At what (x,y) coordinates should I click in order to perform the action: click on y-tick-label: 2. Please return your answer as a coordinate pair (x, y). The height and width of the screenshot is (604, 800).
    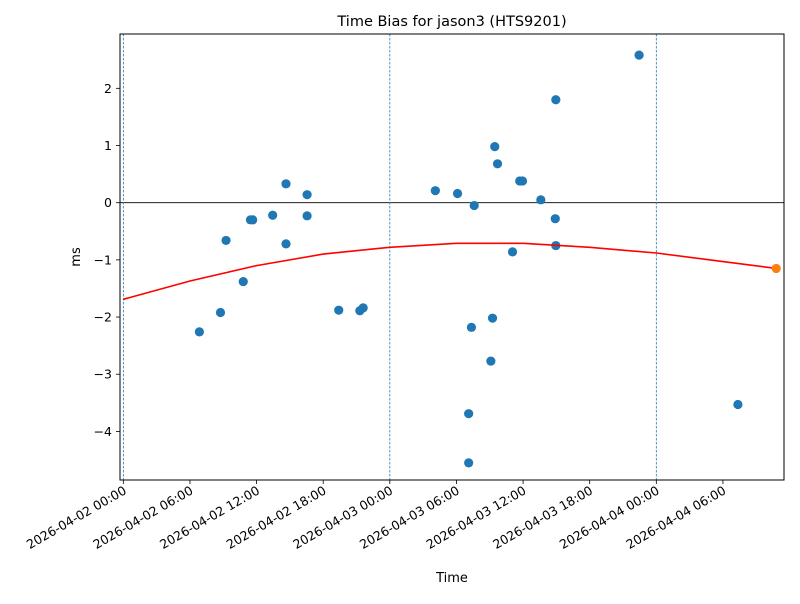
    Looking at the image, I should click on (108, 88).